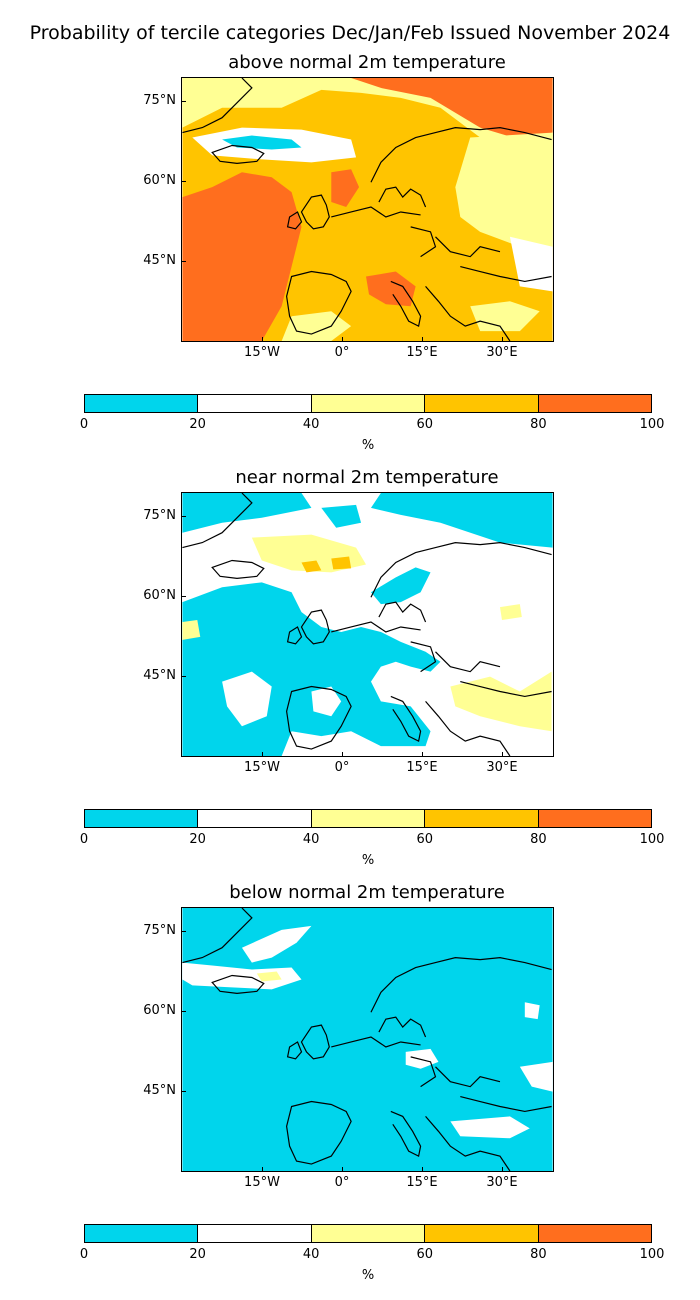 This screenshot has width=700, height=1300. I want to click on panel-title: near normal 2m temperature, so click(367, 477).